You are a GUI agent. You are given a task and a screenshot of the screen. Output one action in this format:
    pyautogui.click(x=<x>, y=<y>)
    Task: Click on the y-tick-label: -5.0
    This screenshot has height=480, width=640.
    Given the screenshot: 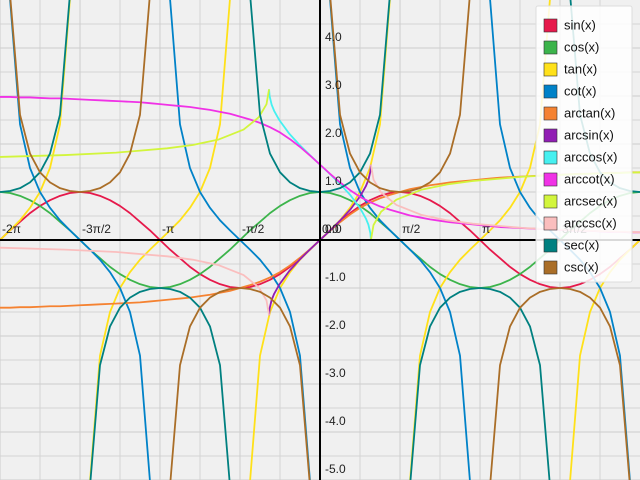 What is the action you would take?
    pyautogui.click(x=335, y=469)
    